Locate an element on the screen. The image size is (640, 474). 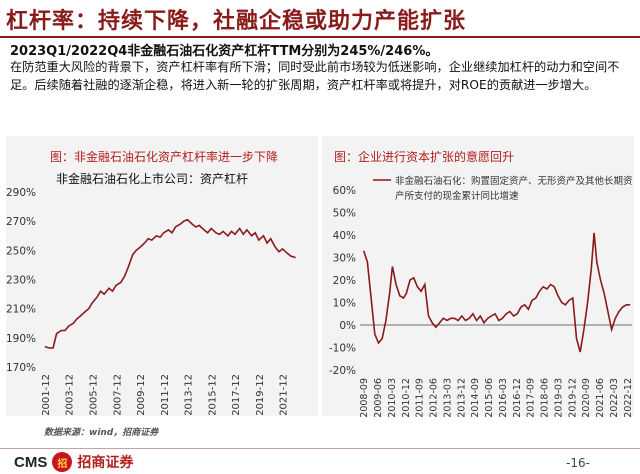
x-tick-label: 2001-12 is located at coordinates (46, 395).